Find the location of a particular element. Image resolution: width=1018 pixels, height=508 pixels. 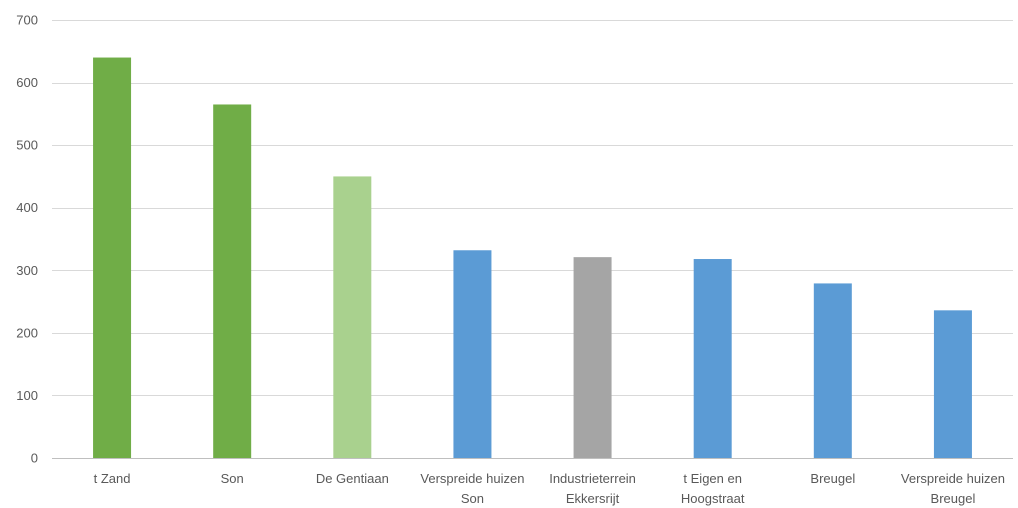

y-tick-label: 0 is located at coordinates (34, 458).